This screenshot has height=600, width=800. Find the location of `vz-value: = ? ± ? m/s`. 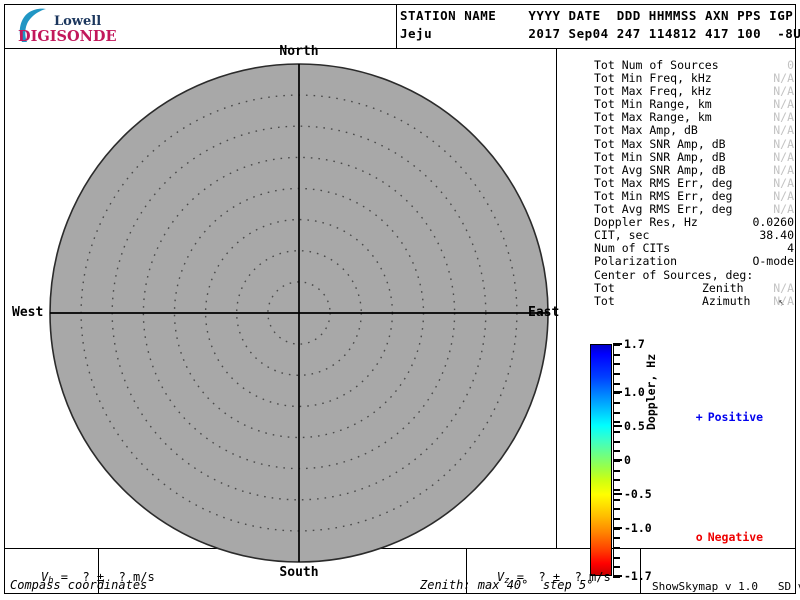

vz-value: = ? ± ? m/s is located at coordinates (560, 577).